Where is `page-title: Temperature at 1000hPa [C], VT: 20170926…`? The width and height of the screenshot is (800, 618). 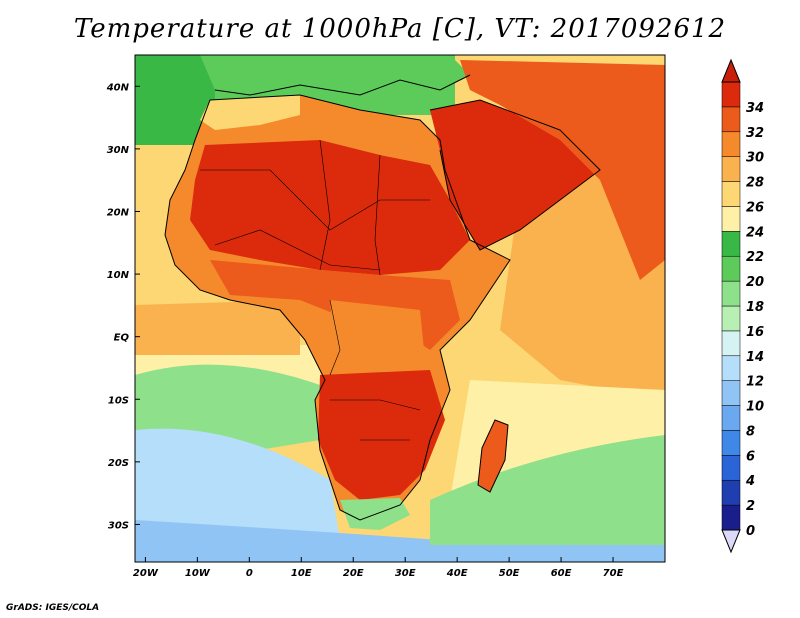 page-title: Temperature at 1000hPa [C], VT: 20170926… is located at coordinates (400, 29).